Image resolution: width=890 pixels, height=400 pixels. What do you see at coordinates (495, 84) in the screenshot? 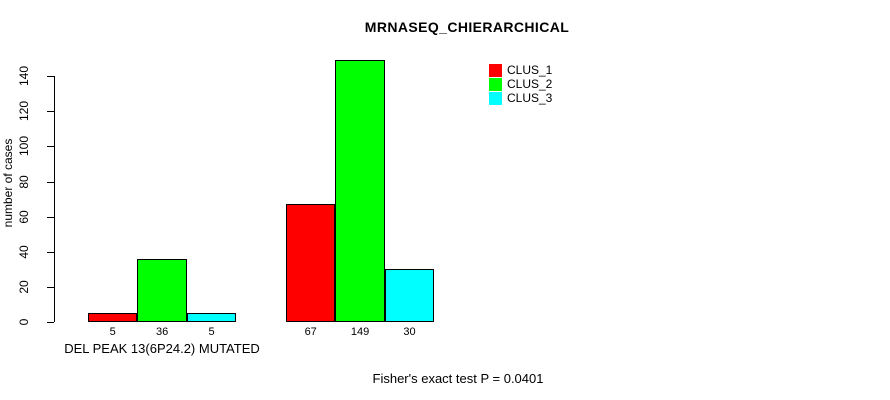
I see `legend-swatch-clus-2-icon` at bounding box center [495, 84].